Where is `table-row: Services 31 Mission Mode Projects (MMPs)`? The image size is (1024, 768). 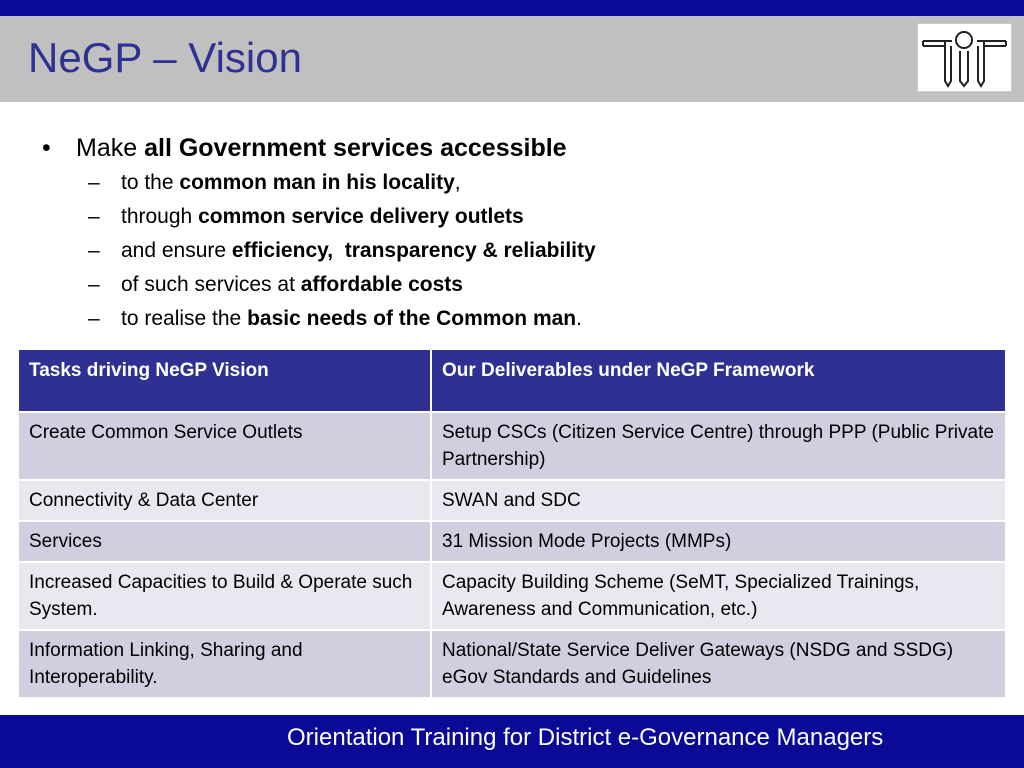
table-row: Services 31 Mission Mode Projects (MMPs) is located at coordinates (512, 541).